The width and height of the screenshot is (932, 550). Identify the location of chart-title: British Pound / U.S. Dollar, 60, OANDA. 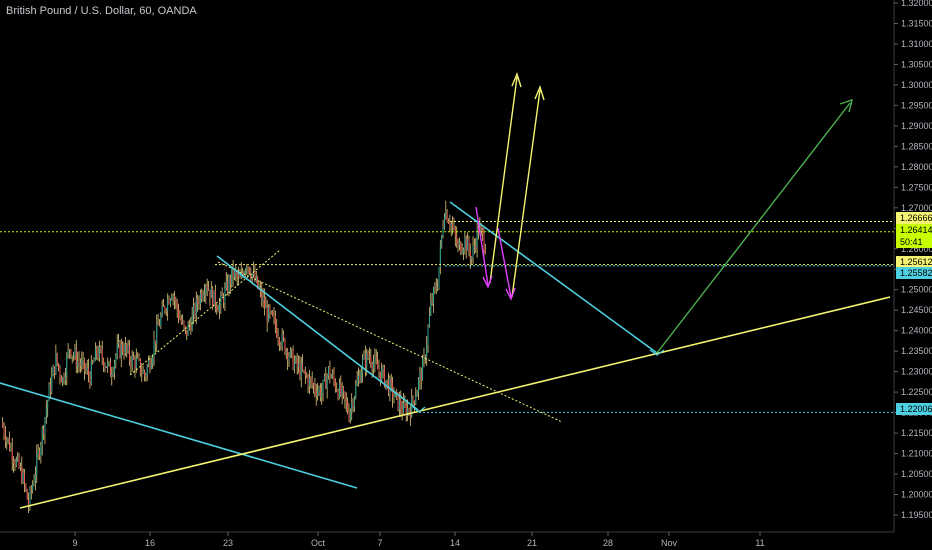
(101, 11).